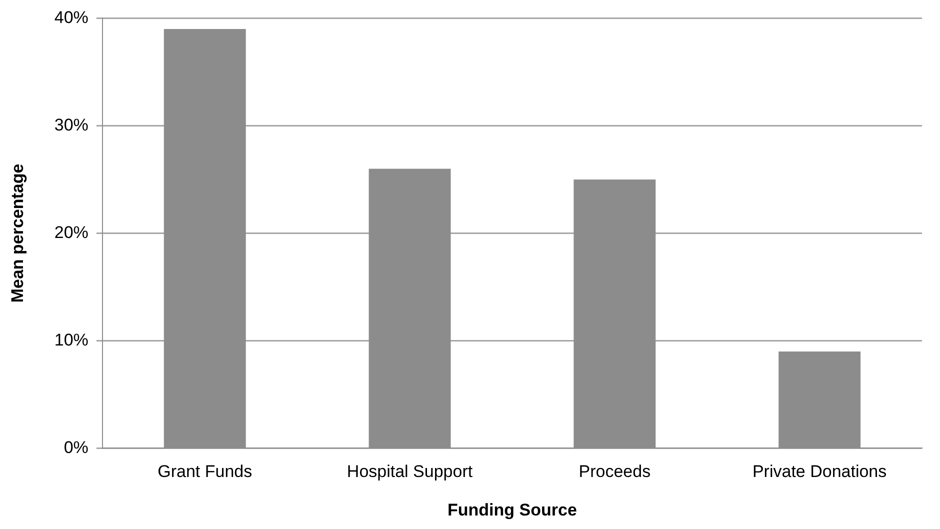  What do you see at coordinates (71, 17) in the screenshot?
I see `y-tick-label: 40%` at bounding box center [71, 17].